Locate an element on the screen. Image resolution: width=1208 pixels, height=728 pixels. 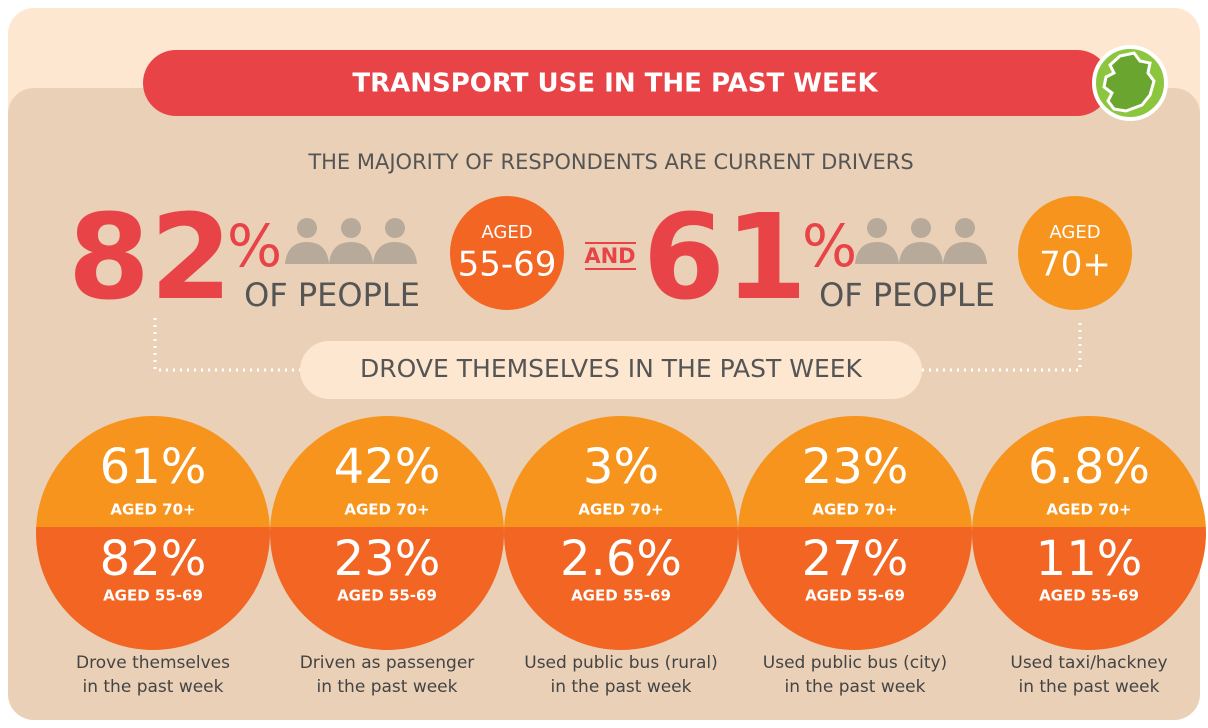
age-value: 70+ is located at coordinates (1075, 265).